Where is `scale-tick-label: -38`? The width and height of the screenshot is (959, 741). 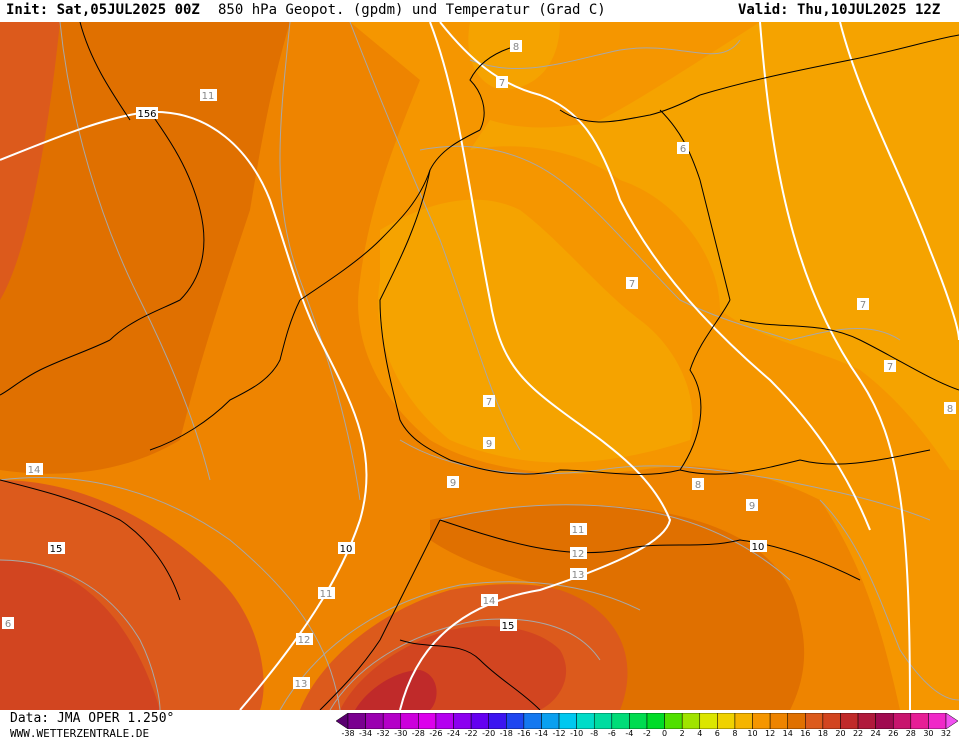
scale-tick-label: -38 is located at coordinates (348, 733).